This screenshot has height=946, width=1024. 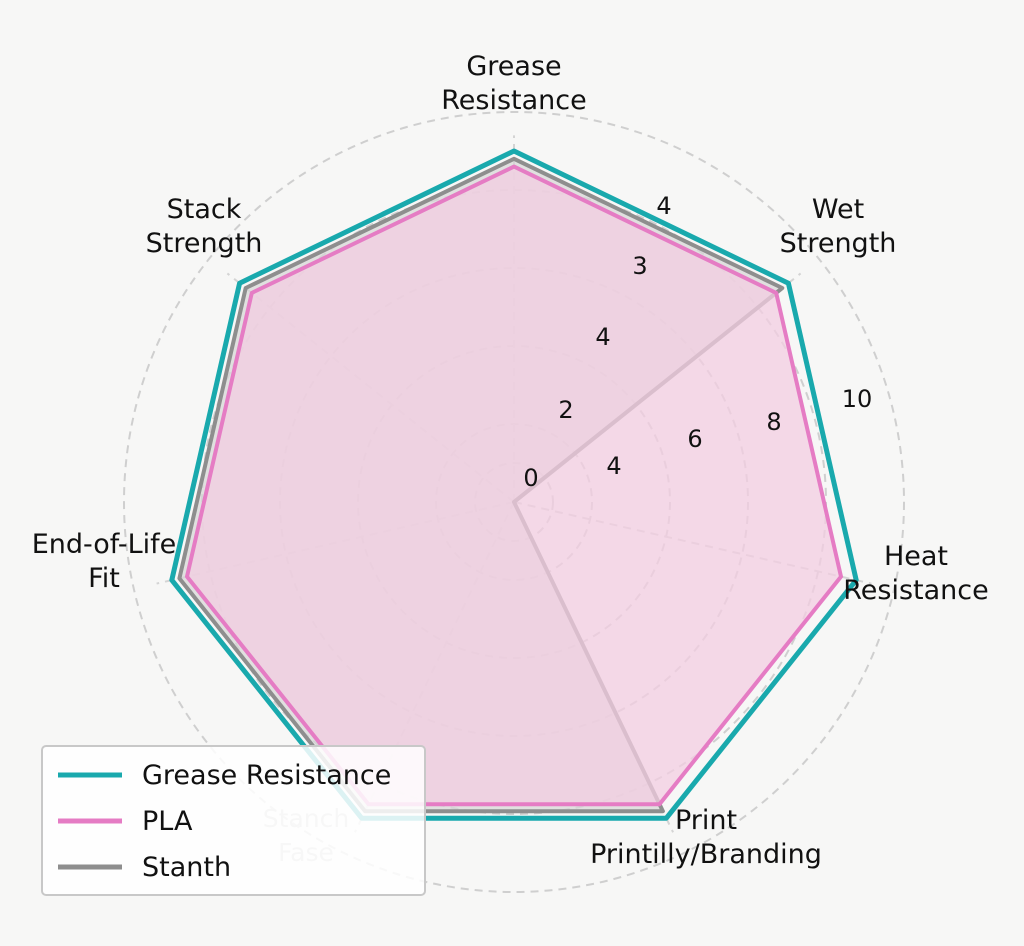 I want to click on axis-label: Heat Resistance, so click(x=916, y=573).